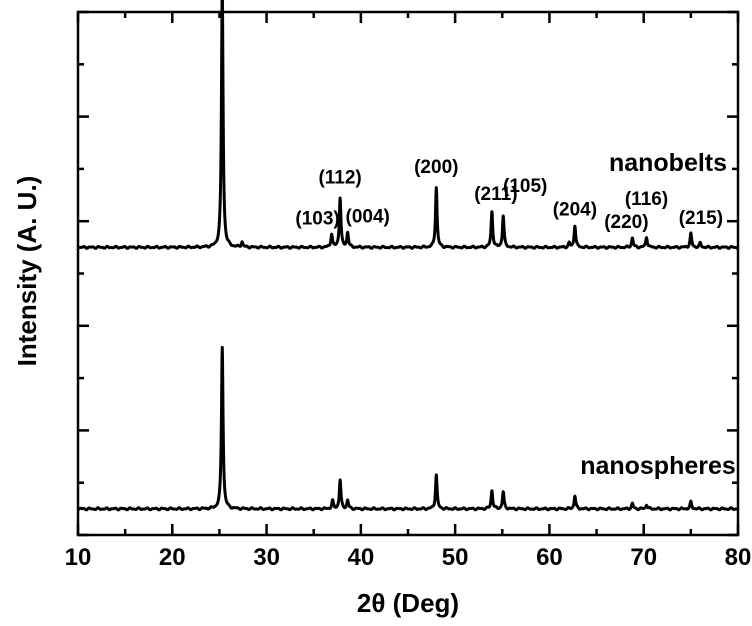 The width and height of the screenshot is (752, 626). What do you see at coordinates (626, 222) in the screenshot?
I see `peak-label: (220)` at bounding box center [626, 222].